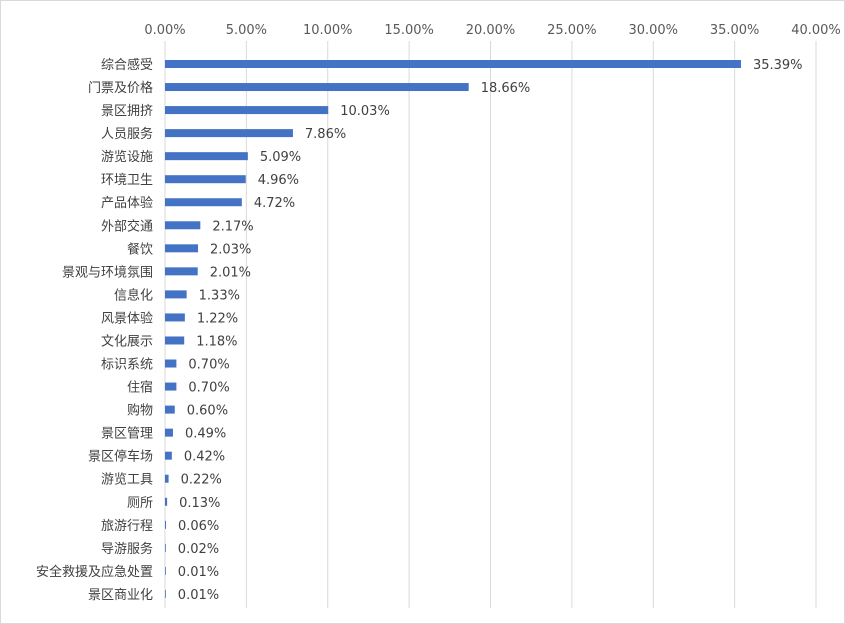 The image size is (845, 624). I want to click on x-tick-label: 25.00%, so click(572, 30).